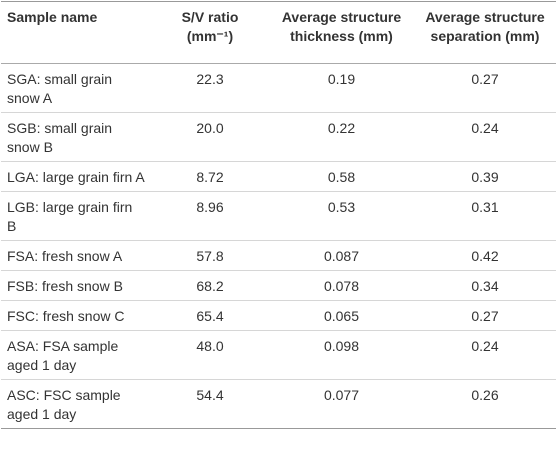 Image resolution: width=557 pixels, height=452 pixels. I want to click on value-cell: 68.2, so click(210, 285).